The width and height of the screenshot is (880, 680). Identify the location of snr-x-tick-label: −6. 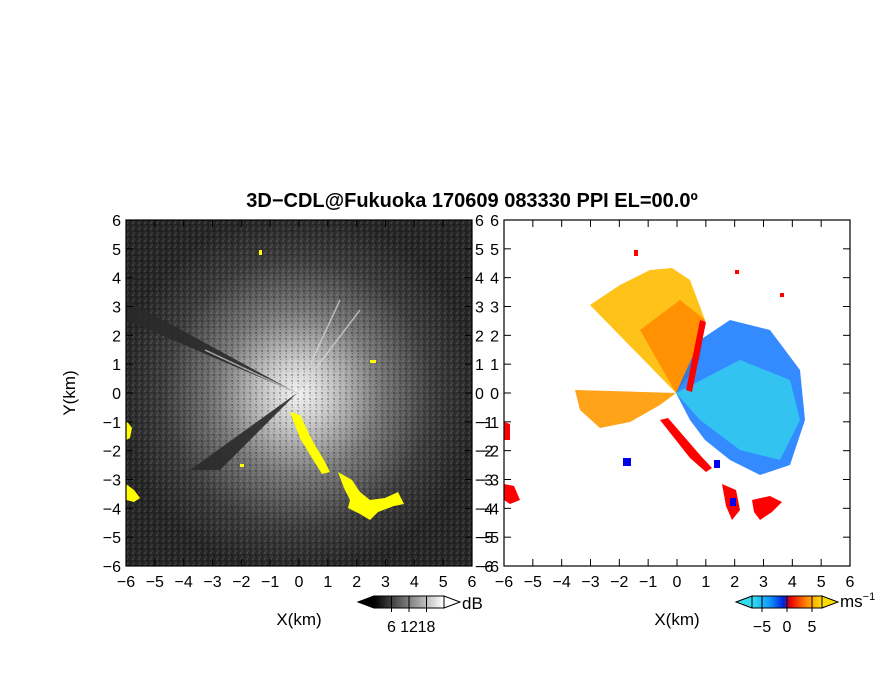
(126, 582).